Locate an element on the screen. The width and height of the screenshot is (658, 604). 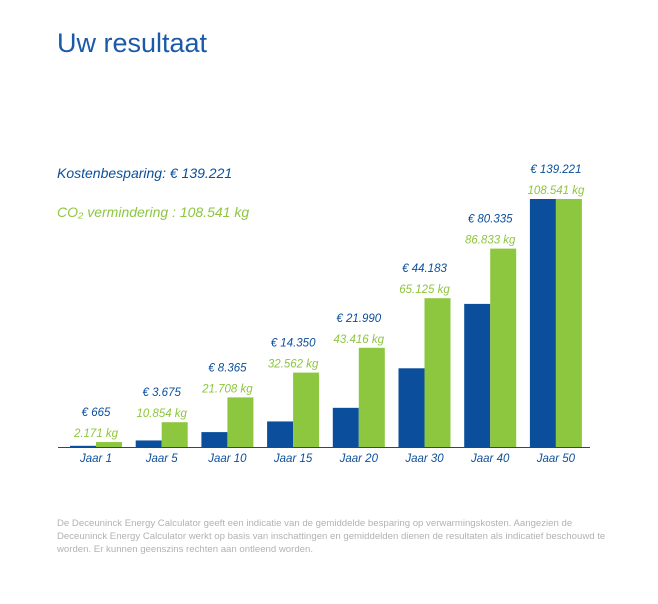
cost-value-label: € 8.365 is located at coordinates (227, 368).